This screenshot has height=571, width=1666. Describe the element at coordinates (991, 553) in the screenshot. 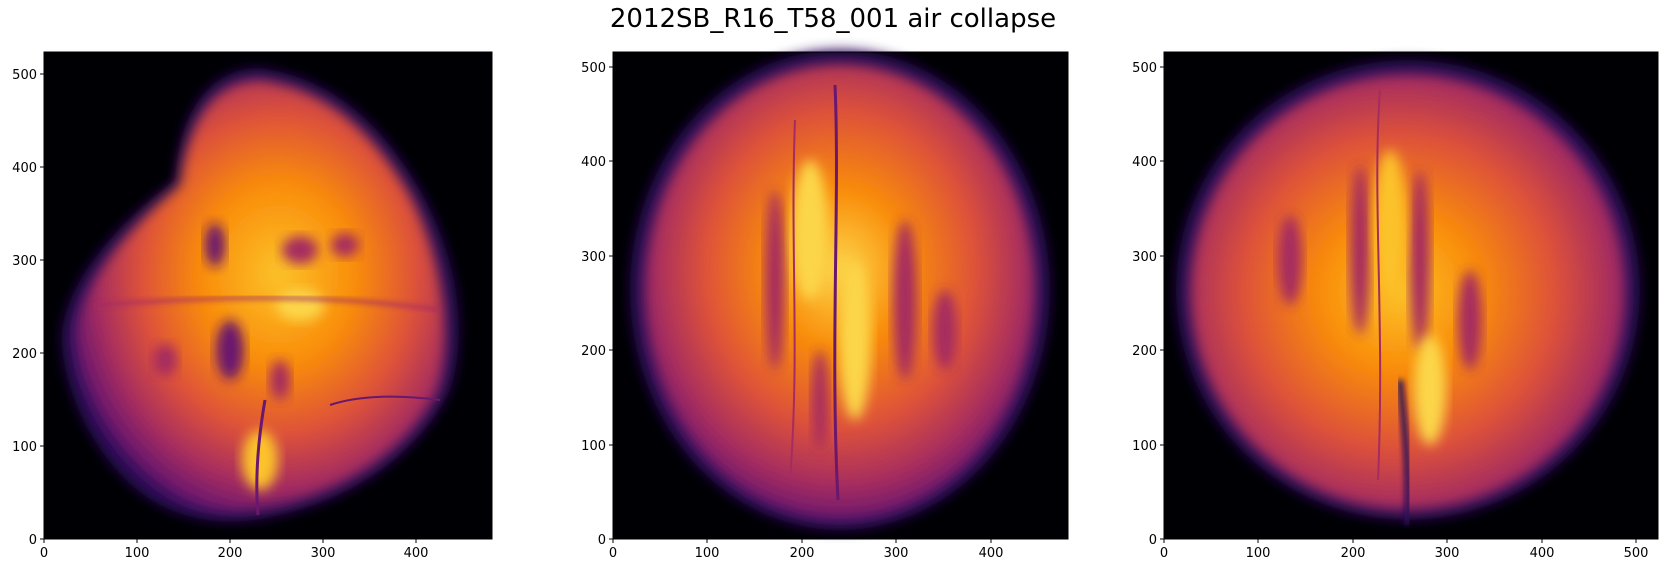

I see `panel-2-x-tick-label: 400` at that location.